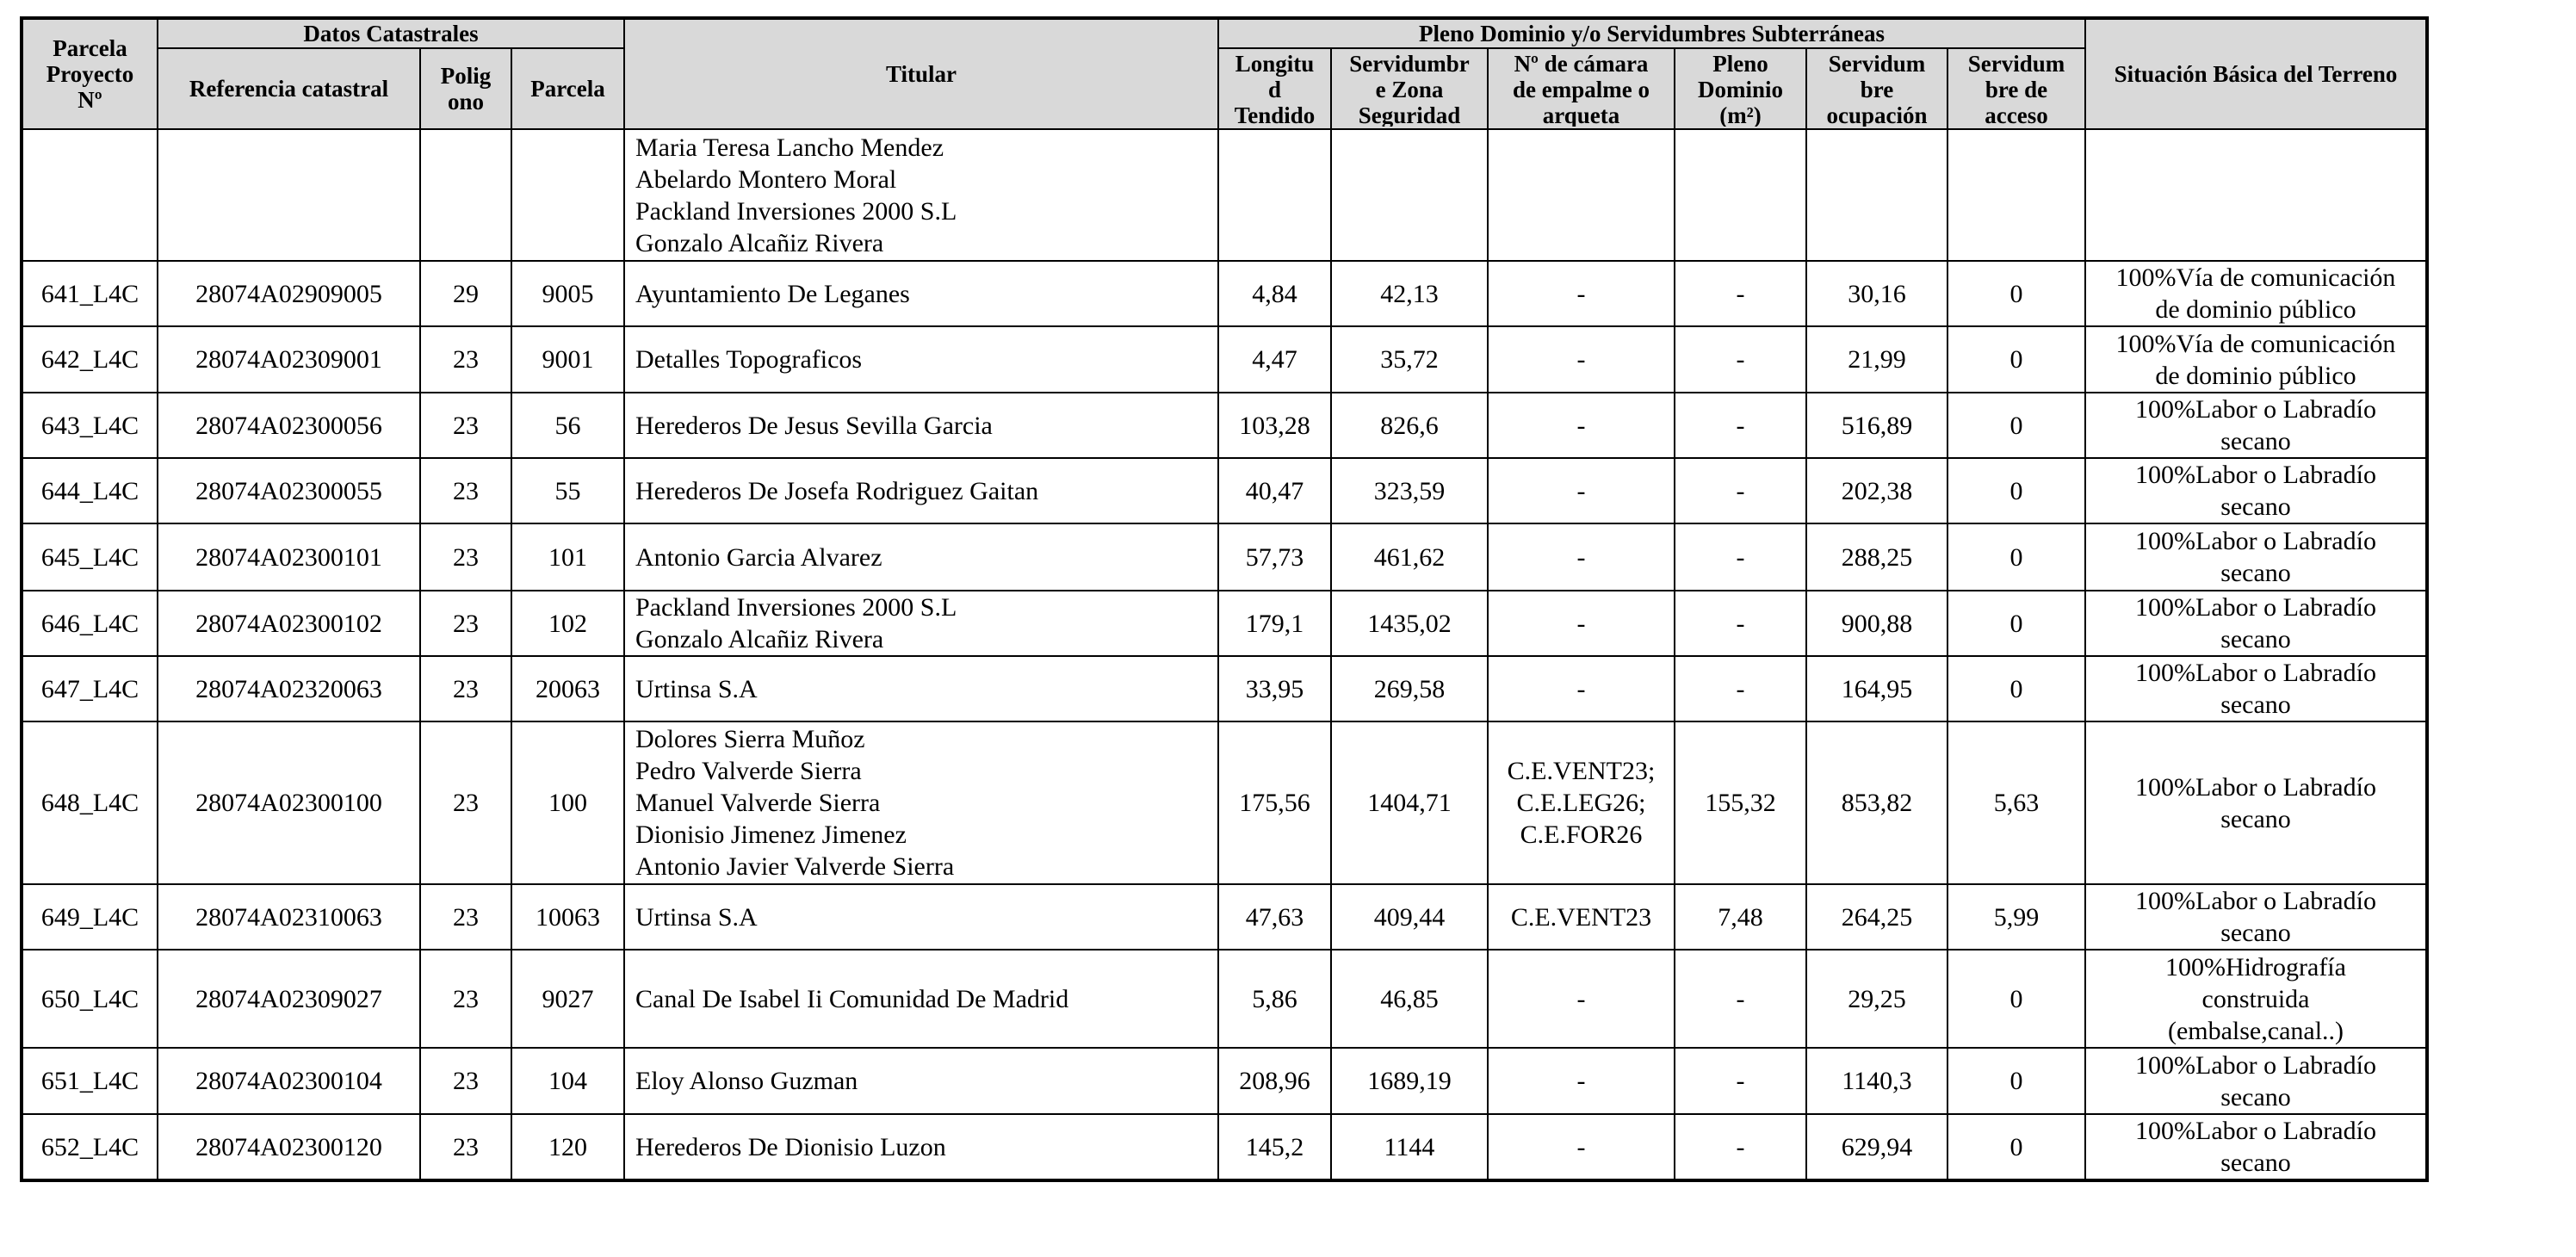 Image resolution: width=2576 pixels, height=1257 pixels. Describe the element at coordinates (289, 425) in the screenshot. I see `table-cell: 28074A02300056` at that location.